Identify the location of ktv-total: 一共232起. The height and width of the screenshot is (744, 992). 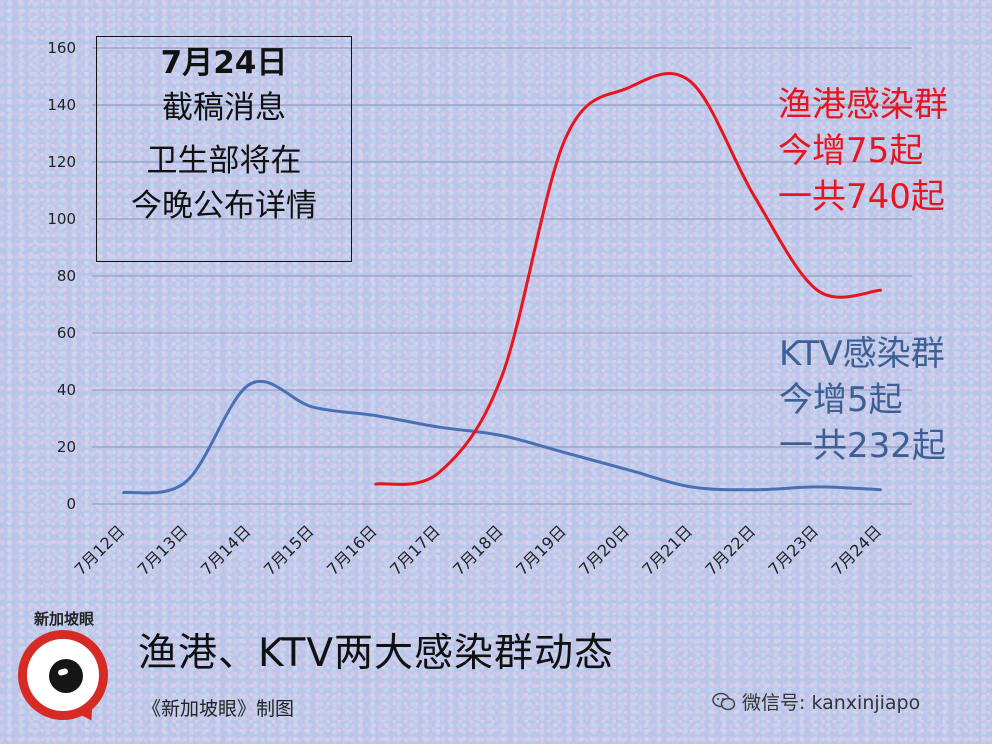
(862, 446).